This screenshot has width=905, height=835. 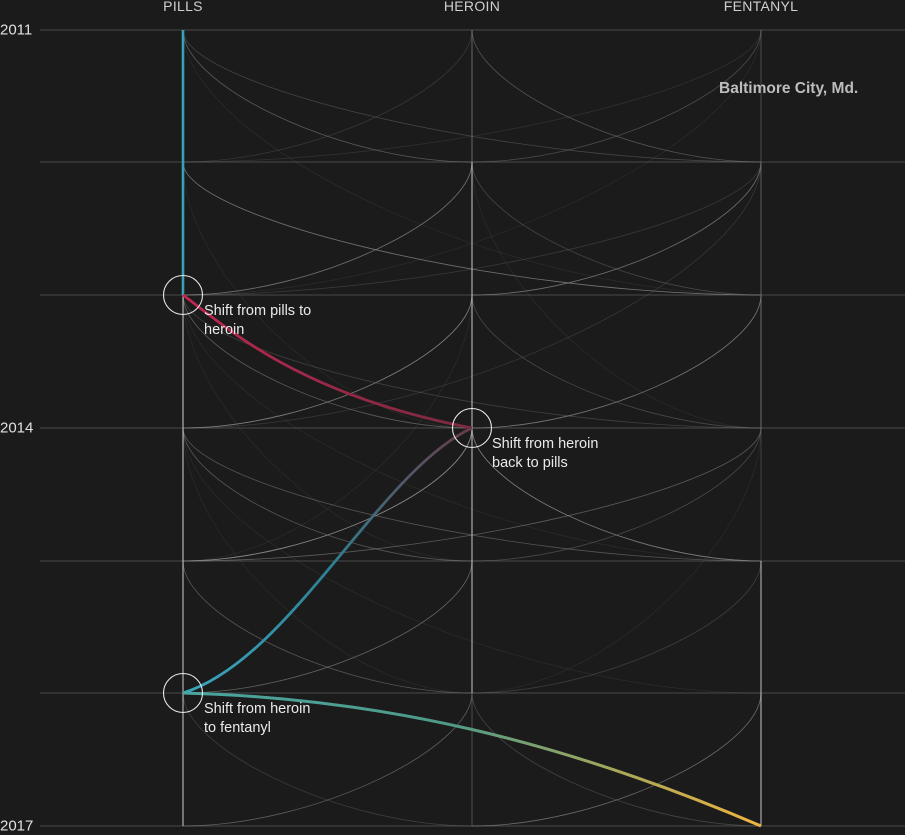 What do you see at coordinates (269, 321) in the screenshot?
I see `annotation-pills-to-heroin: Shift from pills to heroin` at bounding box center [269, 321].